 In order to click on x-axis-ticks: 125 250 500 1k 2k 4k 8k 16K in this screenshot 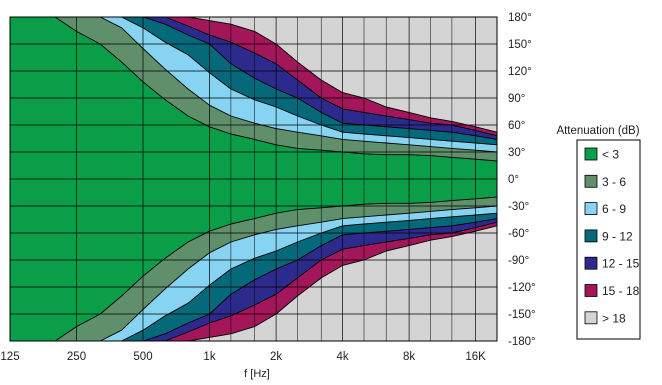, I will do `click(243, 357)`.